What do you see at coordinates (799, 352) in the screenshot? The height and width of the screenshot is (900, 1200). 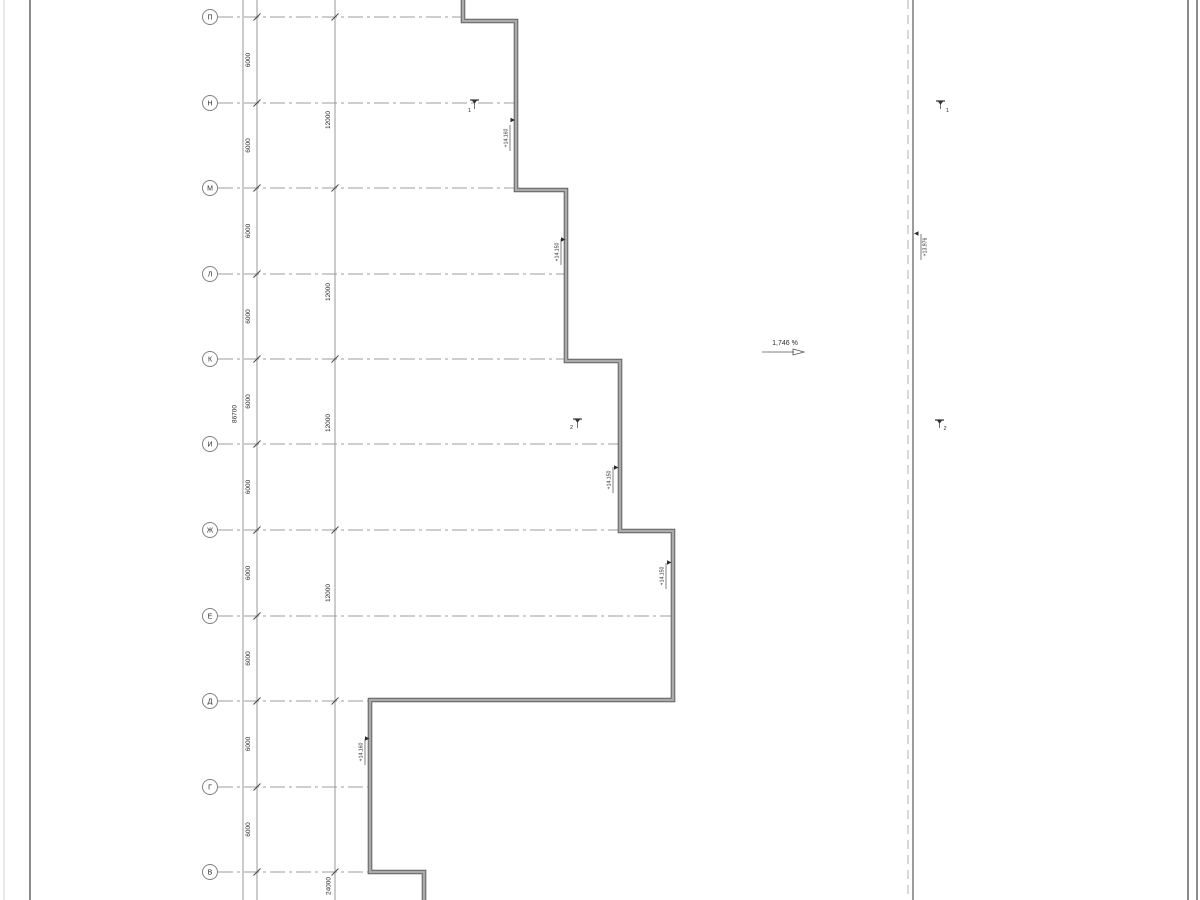 I see `slope-arrow-icon` at bounding box center [799, 352].